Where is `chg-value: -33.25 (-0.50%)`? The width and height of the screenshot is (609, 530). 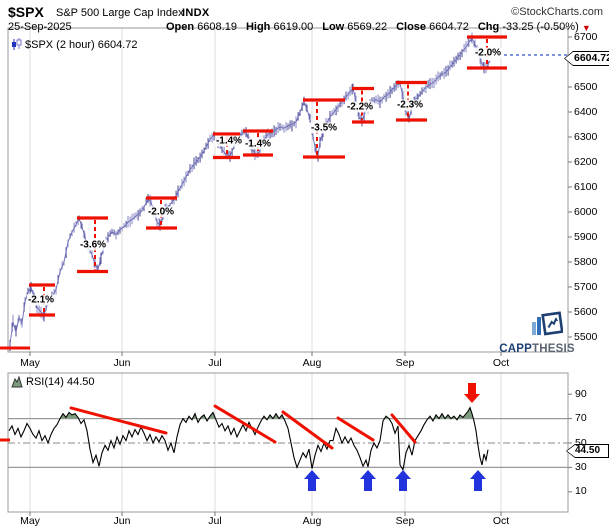
chg-value: -33.25 (-0.50%) is located at coordinates (540, 27).